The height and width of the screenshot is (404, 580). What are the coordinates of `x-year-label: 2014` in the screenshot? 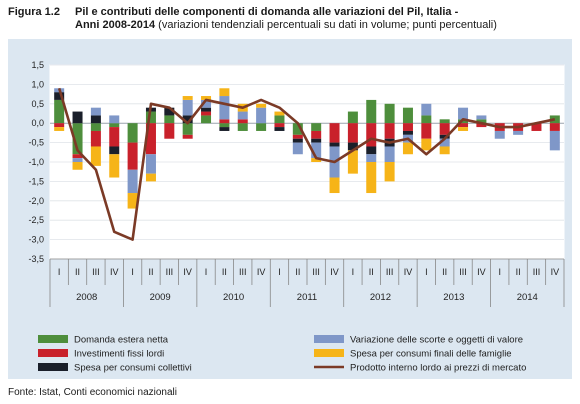 It's located at (527, 297).